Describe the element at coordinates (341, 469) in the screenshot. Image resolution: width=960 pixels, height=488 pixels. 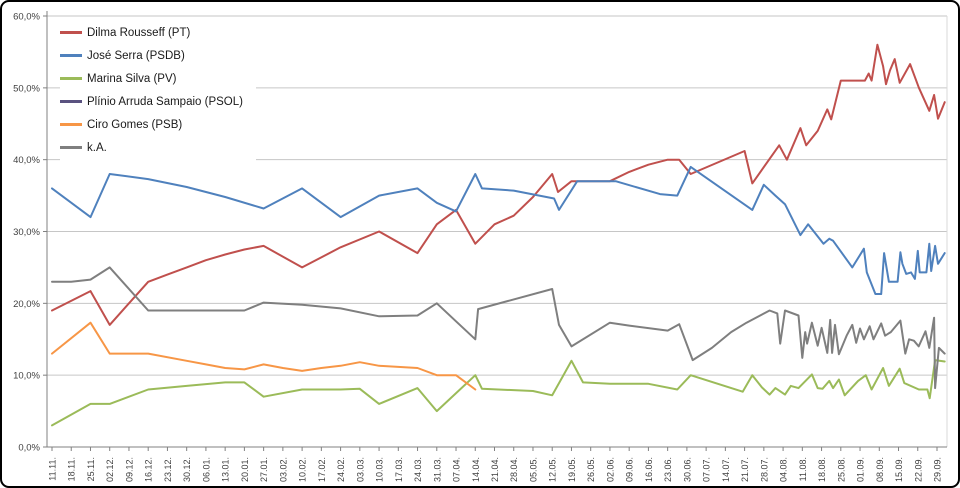
I see `x-tick-label: 24.02.` at that location.